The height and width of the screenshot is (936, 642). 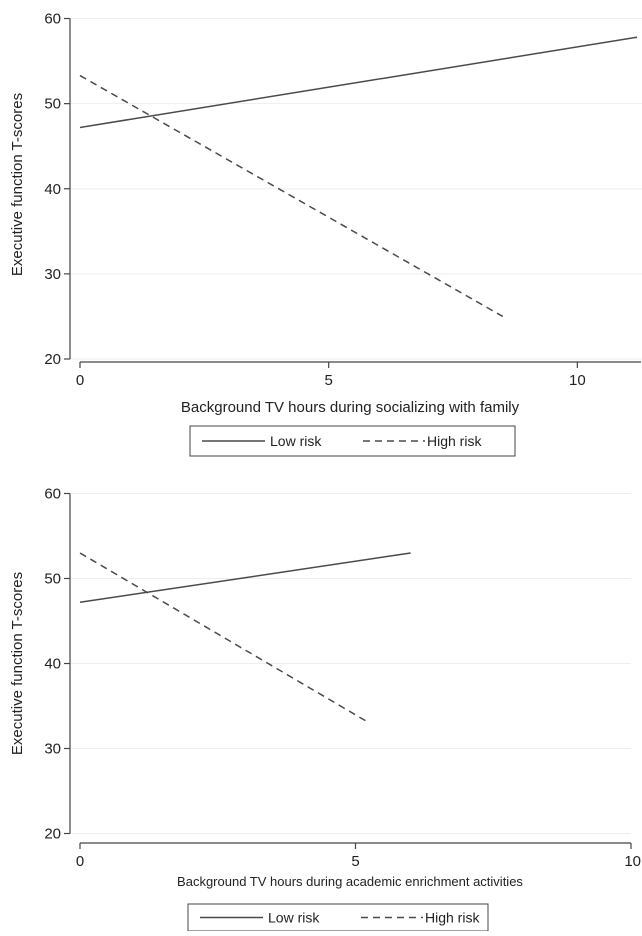 I want to click on high-risk-line, so click(x=223, y=637).